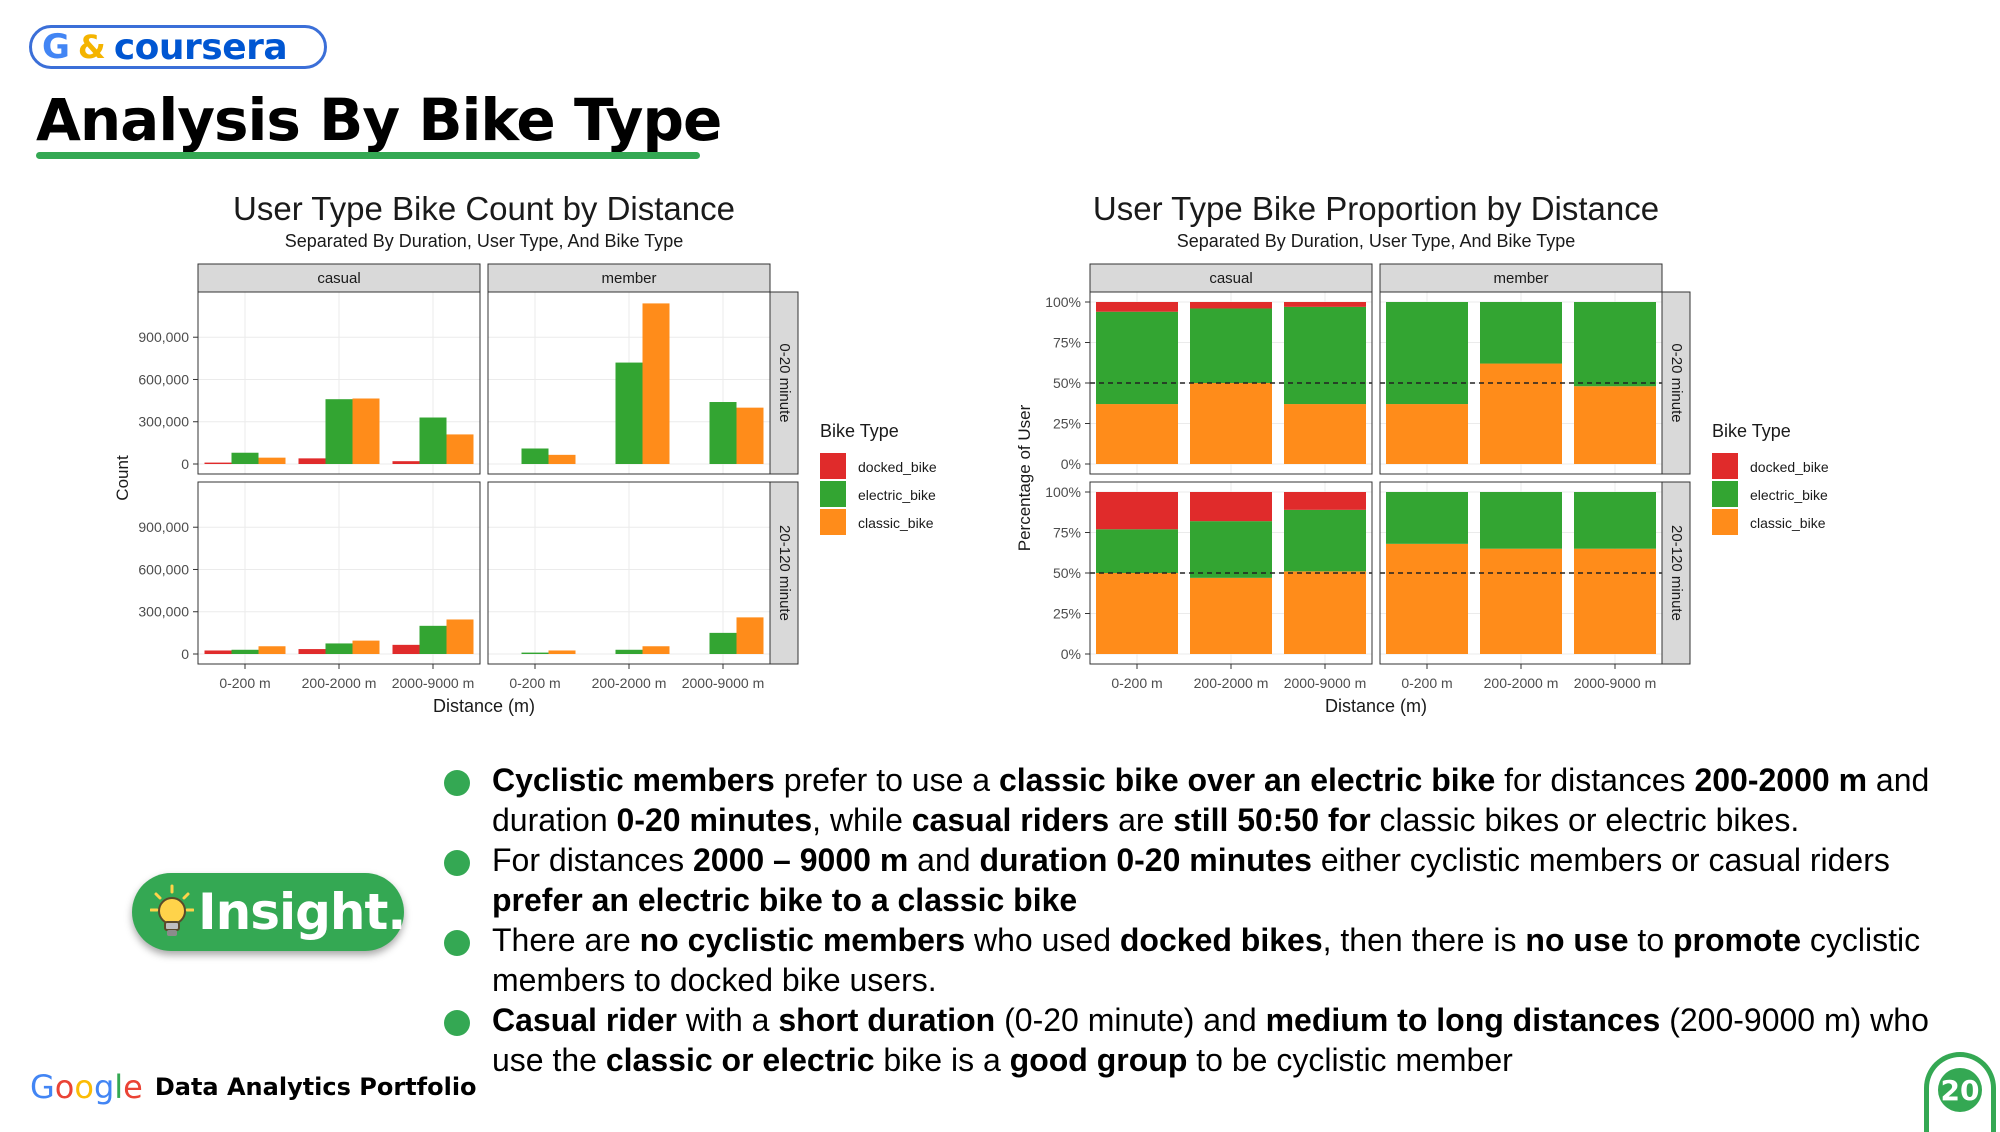 This screenshot has height=1132, width=2000. I want to click on y-tick-label: 600,000, so click(163, 569).